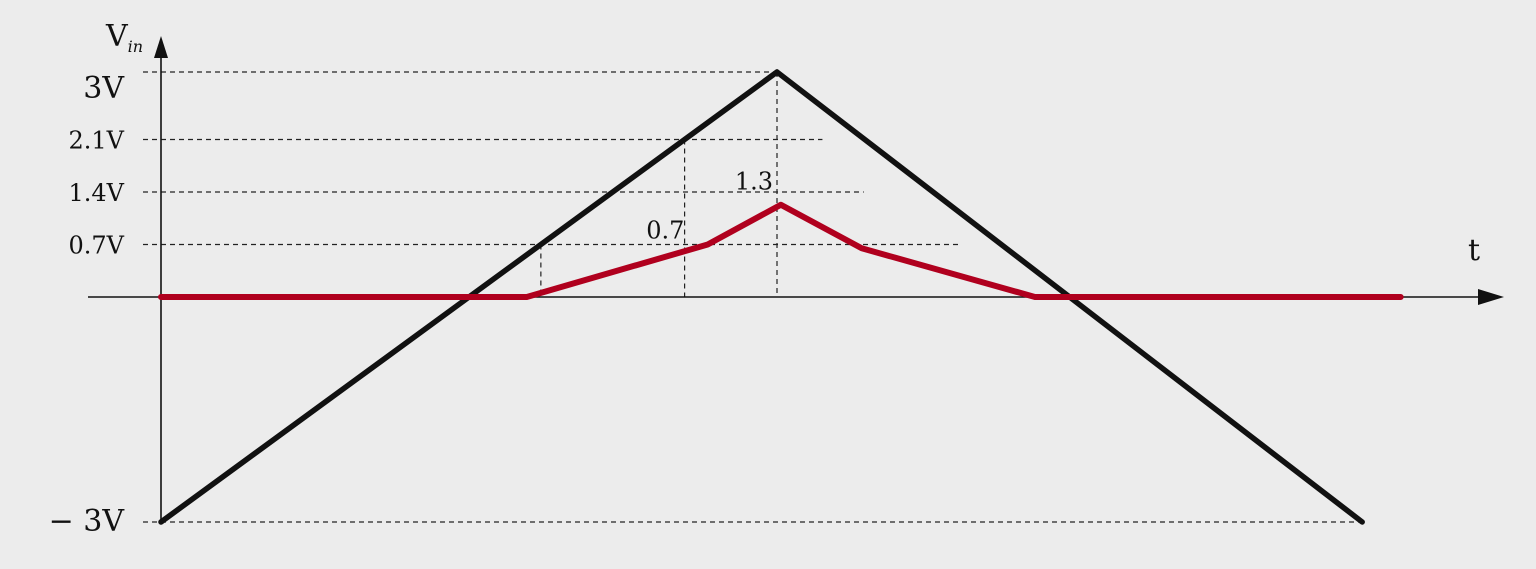 The width and height of the screenshot is (1536, 569). What do you see at coordinates (97, 141) in the screenshot?
I see `y-tick-label-1: 2.1V` at bounding box center [97, 141].